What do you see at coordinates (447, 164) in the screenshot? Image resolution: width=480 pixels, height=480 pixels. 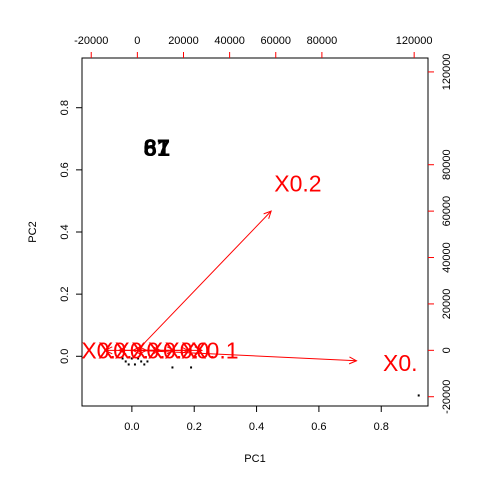 I see `right-tick-label: 80000` at bounding box center [447, 164].